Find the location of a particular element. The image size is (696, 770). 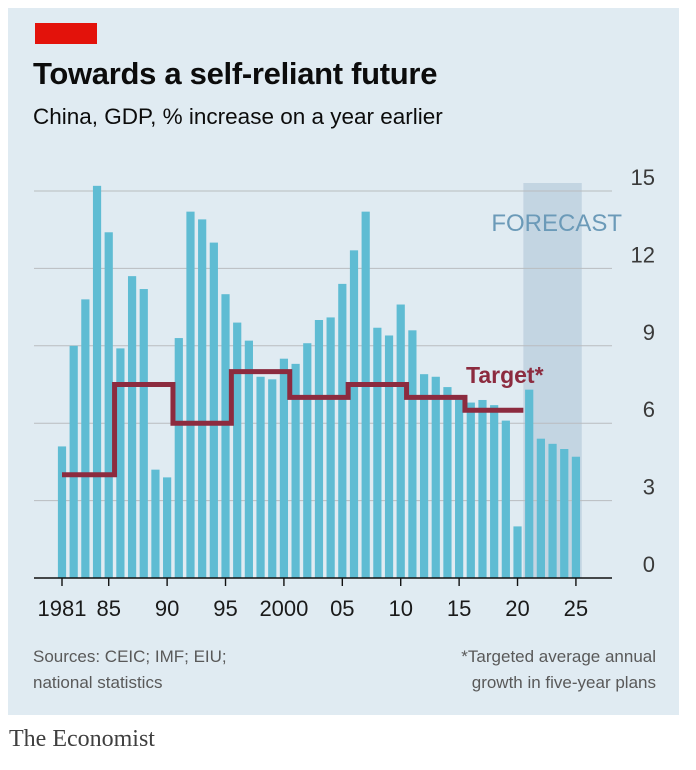

x-tick-label: 2000 is located at coordinates (283, 608).